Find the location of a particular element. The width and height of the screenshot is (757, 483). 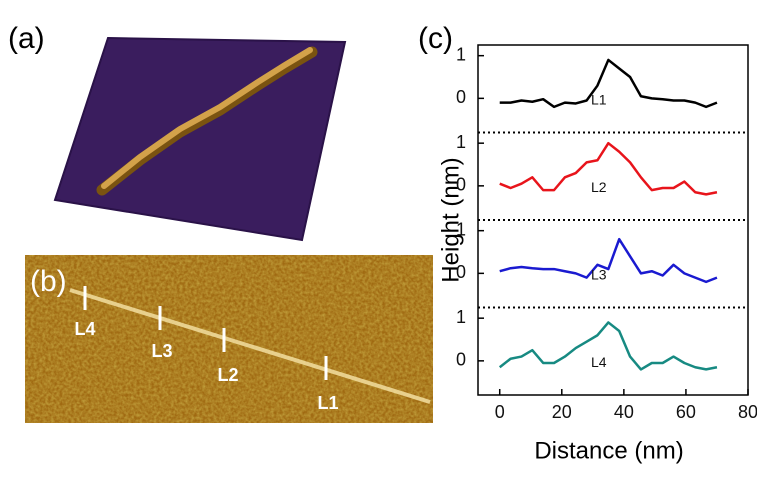

x-tick-label: 0 is located at coordinates (500, 412).